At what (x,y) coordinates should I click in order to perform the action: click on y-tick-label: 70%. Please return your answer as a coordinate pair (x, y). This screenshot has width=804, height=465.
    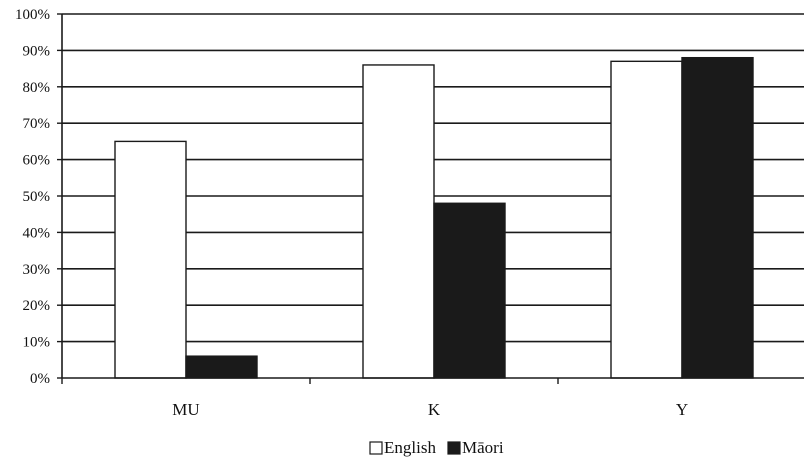
    Looking at the image, I should click on (37, 124).